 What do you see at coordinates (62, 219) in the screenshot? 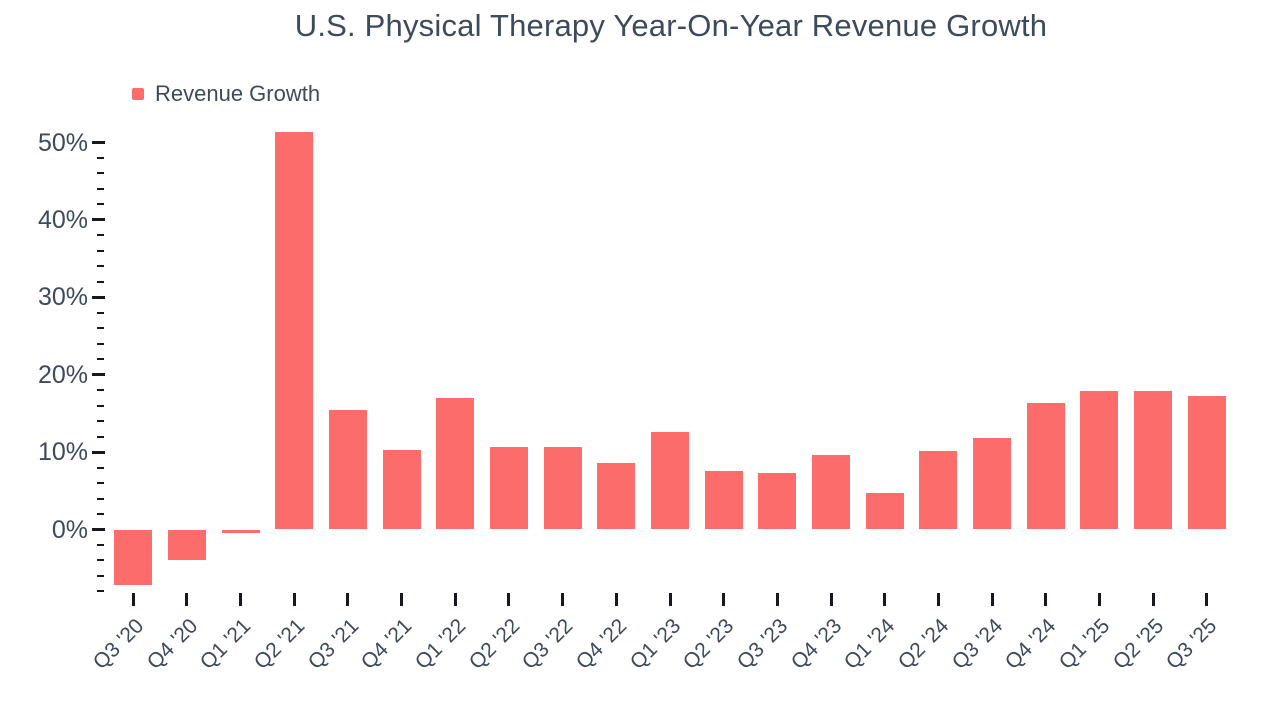
I see `y-tick-label: 40%` at bounding box center [62, 219].